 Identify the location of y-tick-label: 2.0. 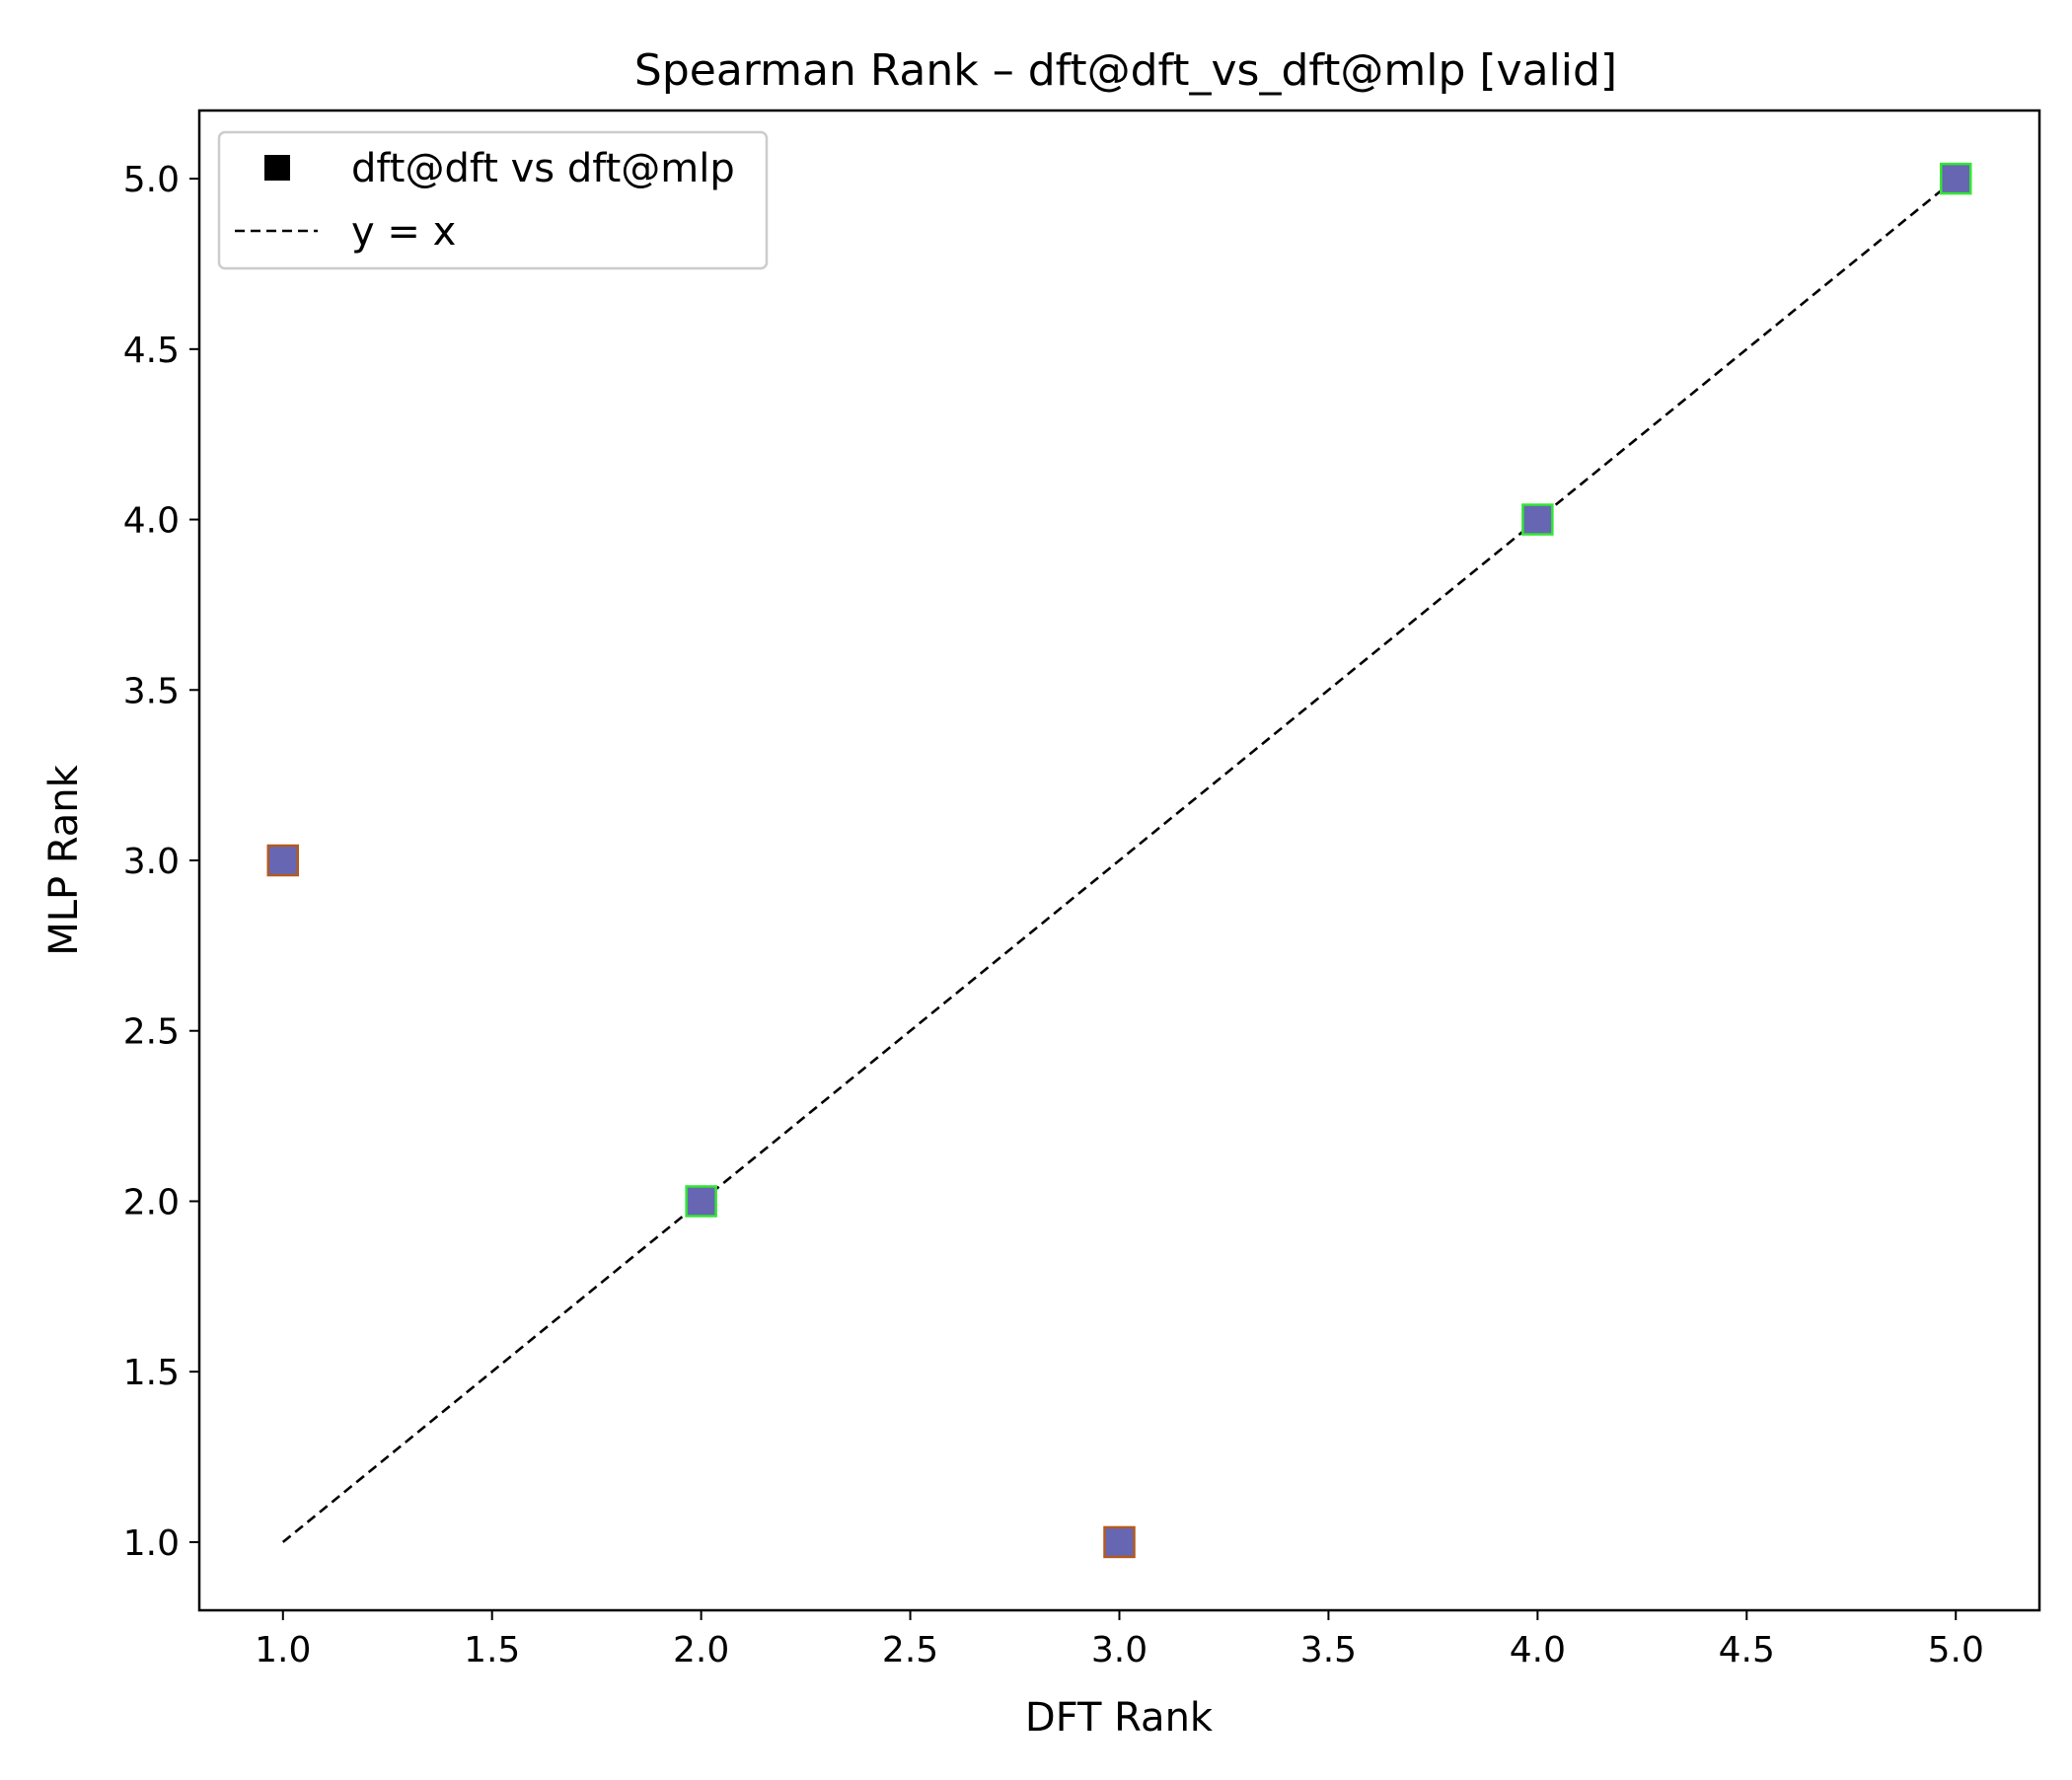
(152, 1202).